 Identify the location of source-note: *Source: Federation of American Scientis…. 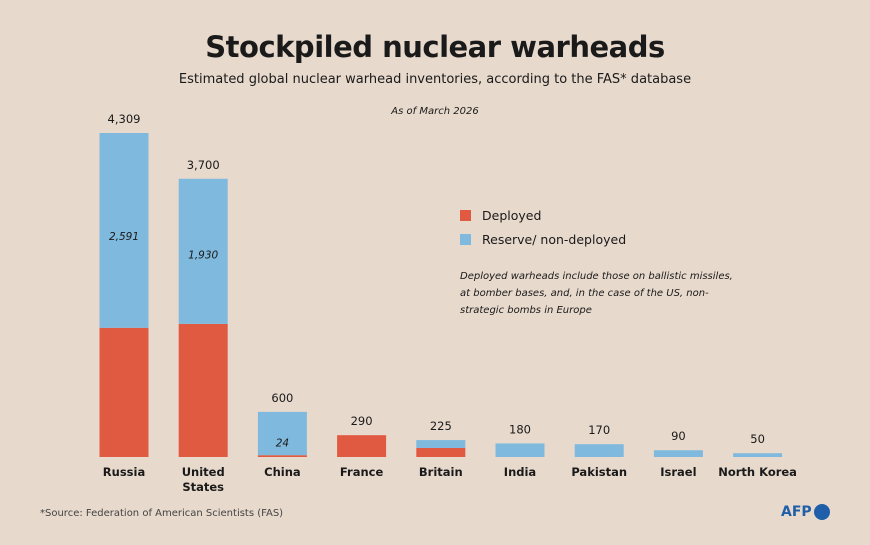
(162, 513).